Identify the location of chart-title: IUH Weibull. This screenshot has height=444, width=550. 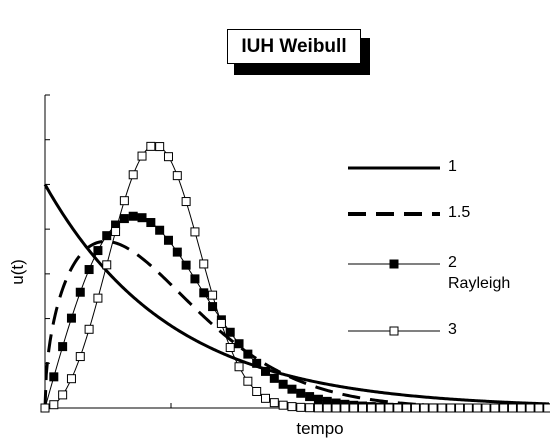
(294, 46).